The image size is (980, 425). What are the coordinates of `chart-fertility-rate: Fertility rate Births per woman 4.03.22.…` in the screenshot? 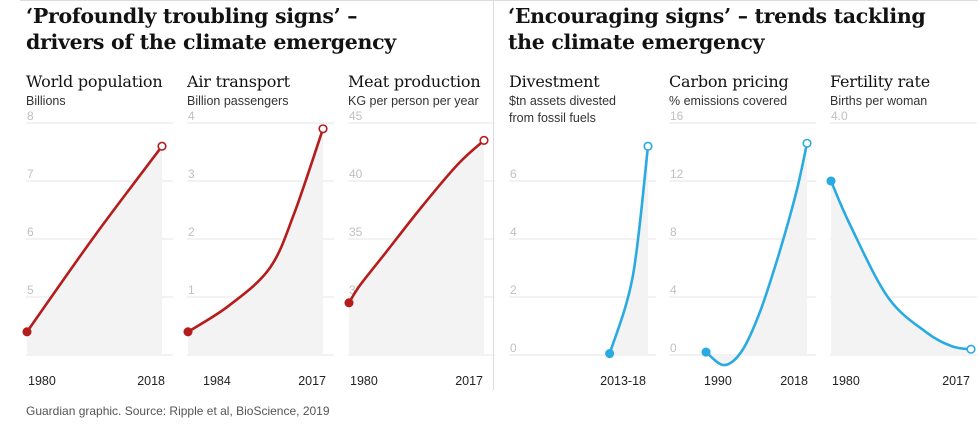 It's located at (903, 232).